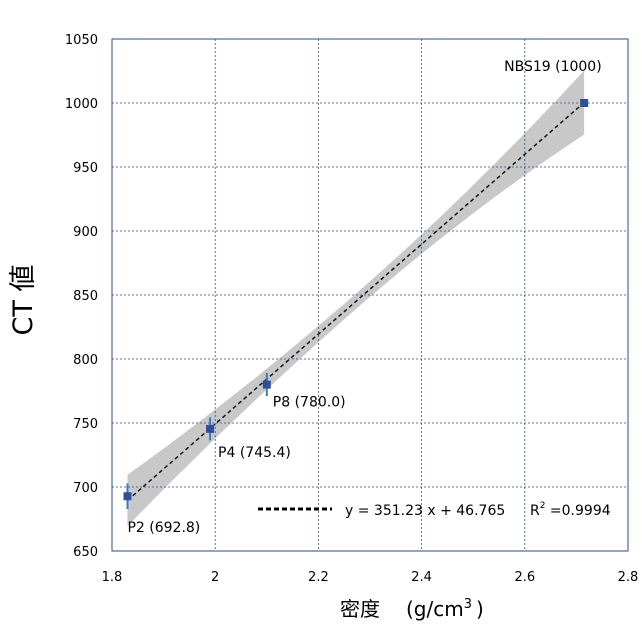 This screenshot has width=642, height=629. What do you see at coordinates (535, 511) in the screenshot?
I see `legend-r2-label: R` at bounding box center [535, 511].